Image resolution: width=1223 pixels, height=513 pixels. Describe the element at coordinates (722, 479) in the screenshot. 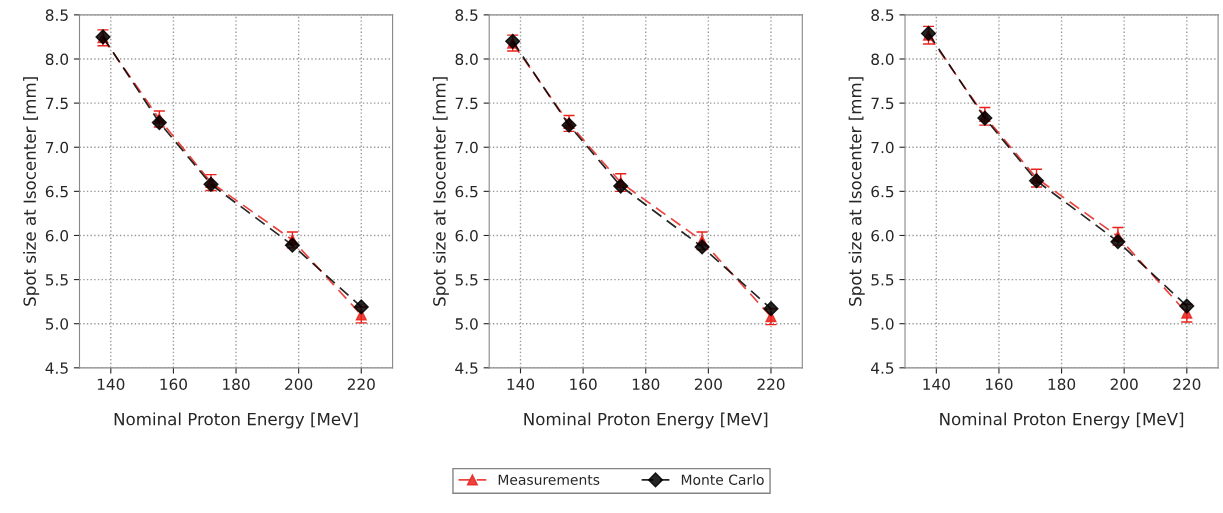

I see `legend-label: Monte Carlo` at that location.